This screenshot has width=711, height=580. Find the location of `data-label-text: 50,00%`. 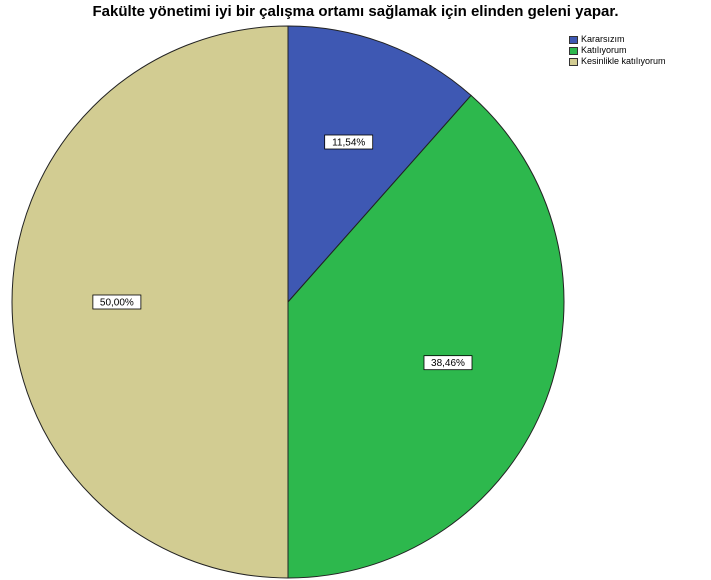

data-label-text: 50,00% is located at coordinates (117, 303).